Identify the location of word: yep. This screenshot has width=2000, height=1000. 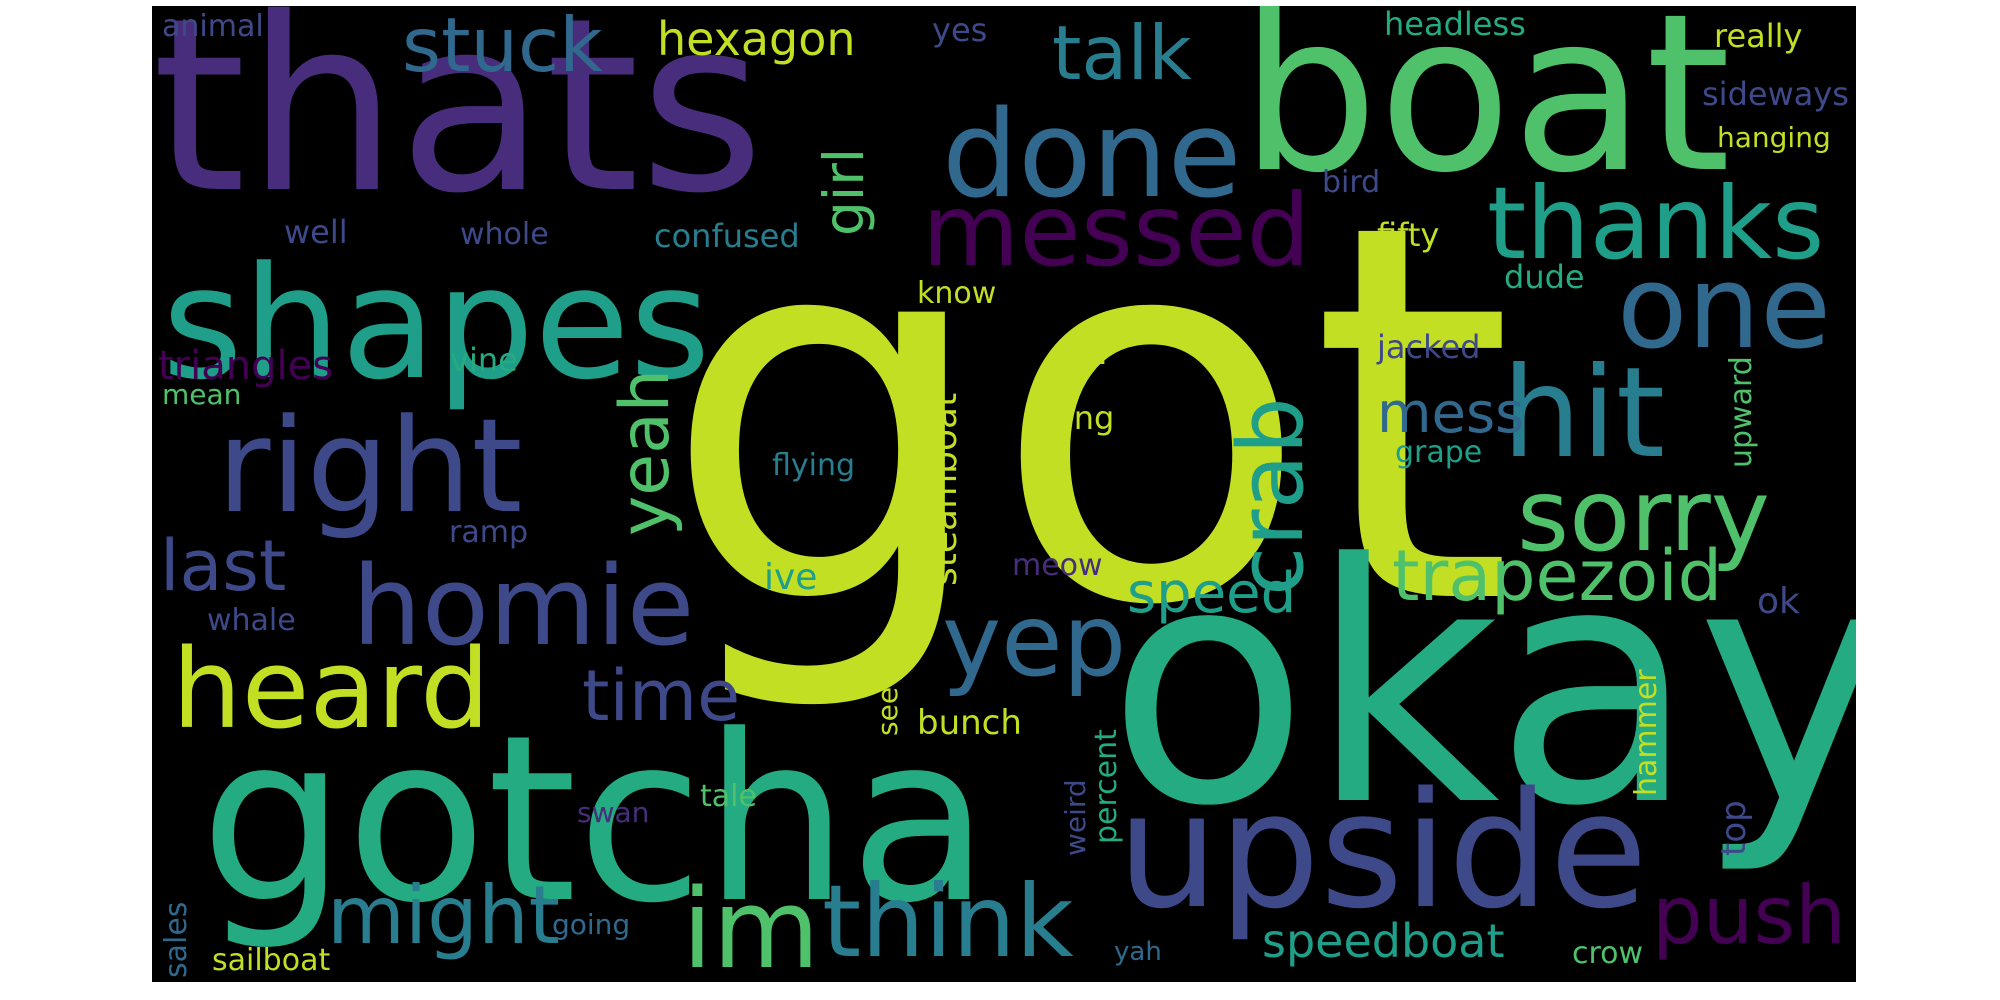
(1034, 640).